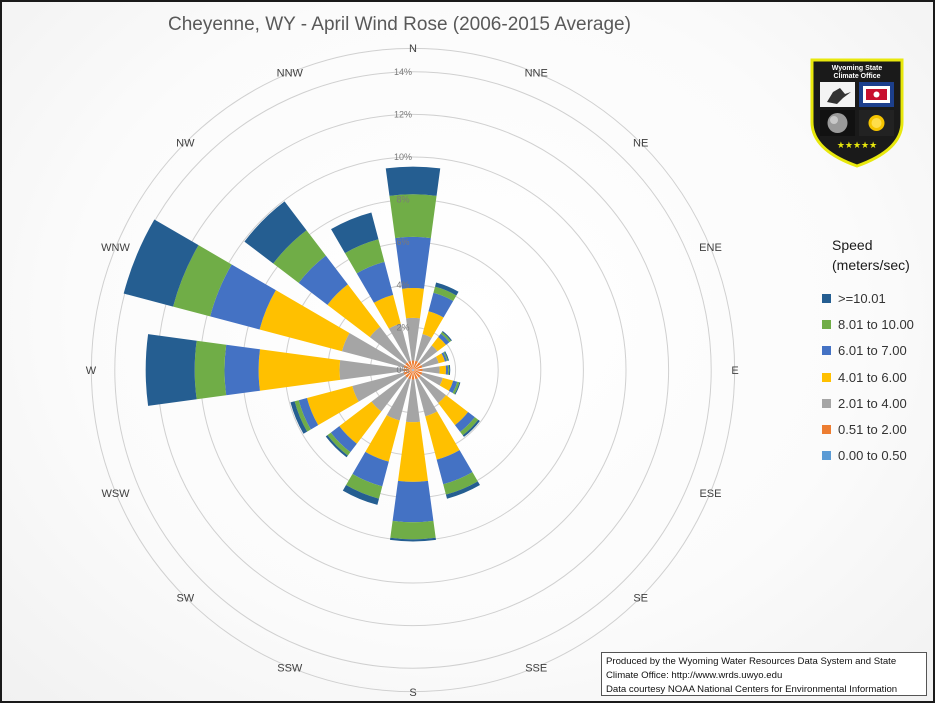 This screenshot has height=703, width=935. I want to click on legend-label: 0.51 to 2.00, so click(872, 430).